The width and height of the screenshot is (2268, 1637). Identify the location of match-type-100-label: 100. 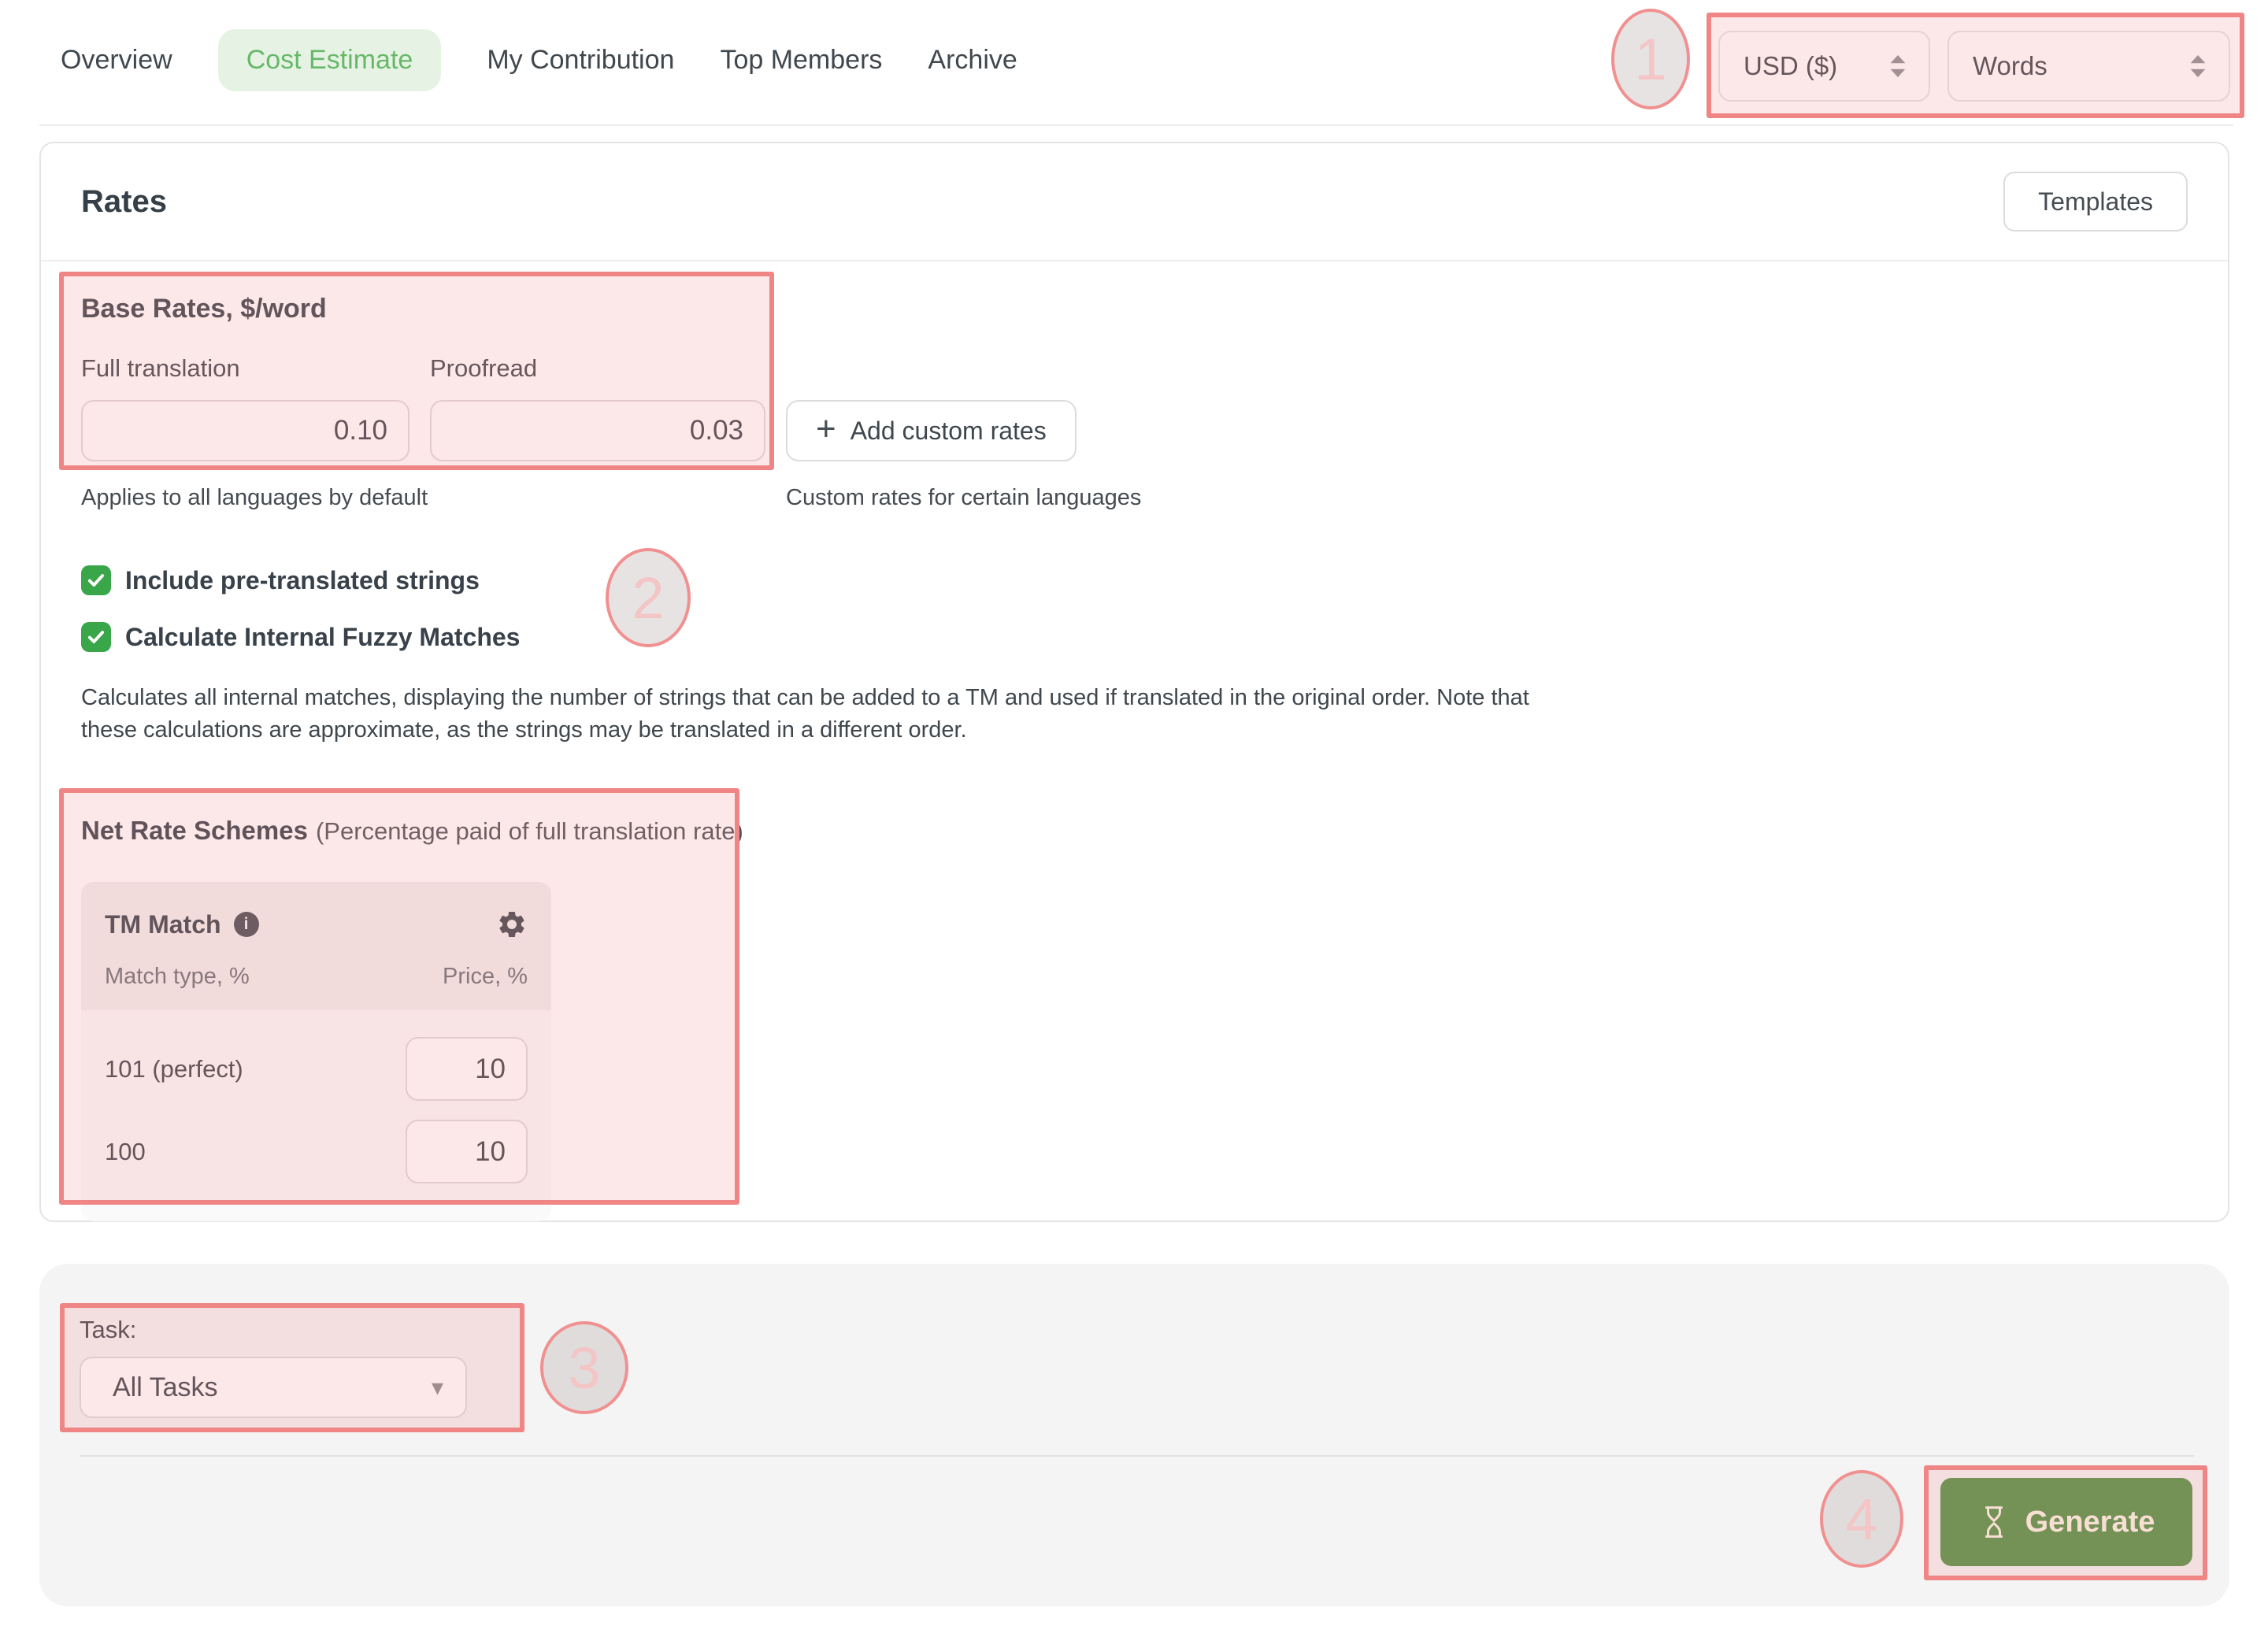
(125, 1151).